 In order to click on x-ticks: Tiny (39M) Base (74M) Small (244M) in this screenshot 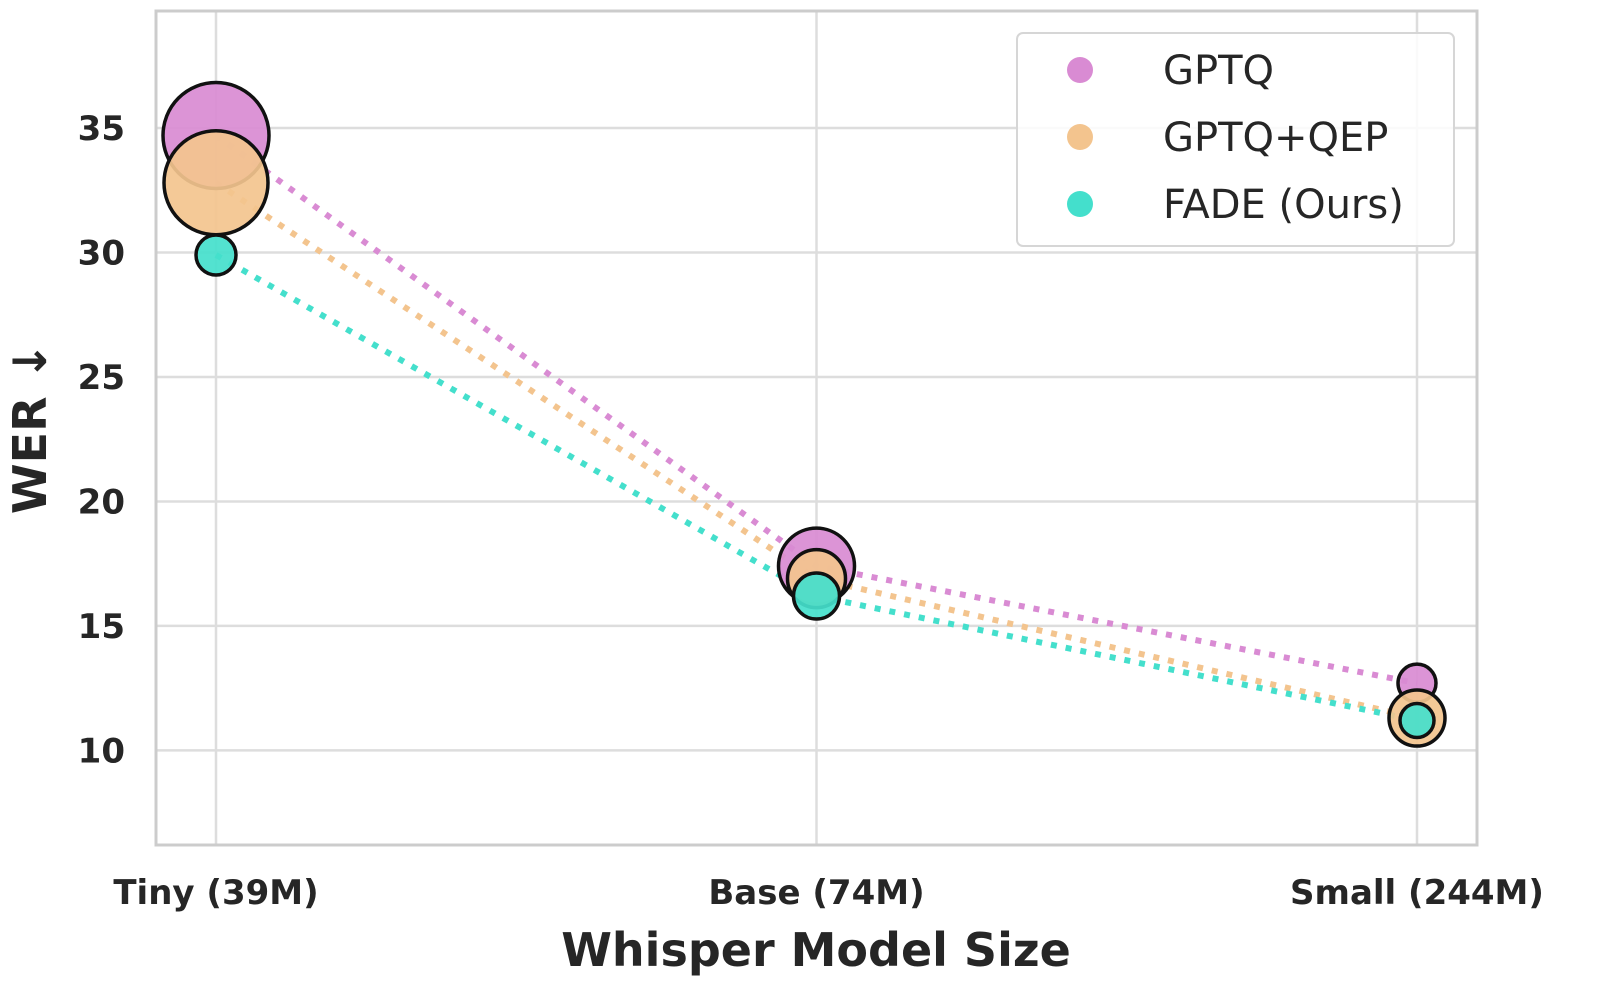, I will do `click(828, 893)`.